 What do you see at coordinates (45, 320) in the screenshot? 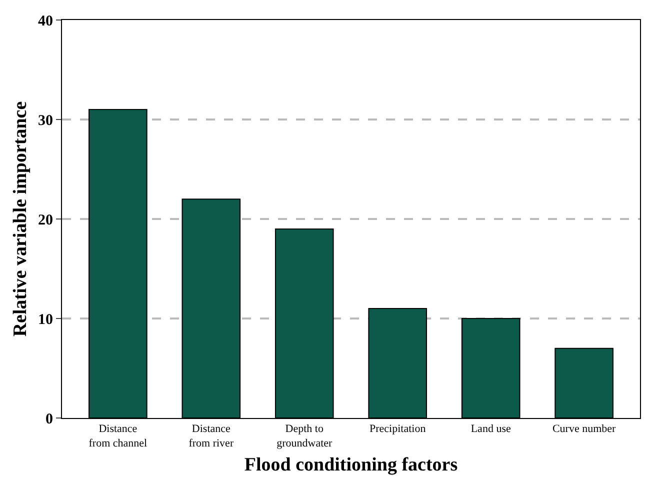
I see `y-tick-label: 10` at bounding box center [45, 320].